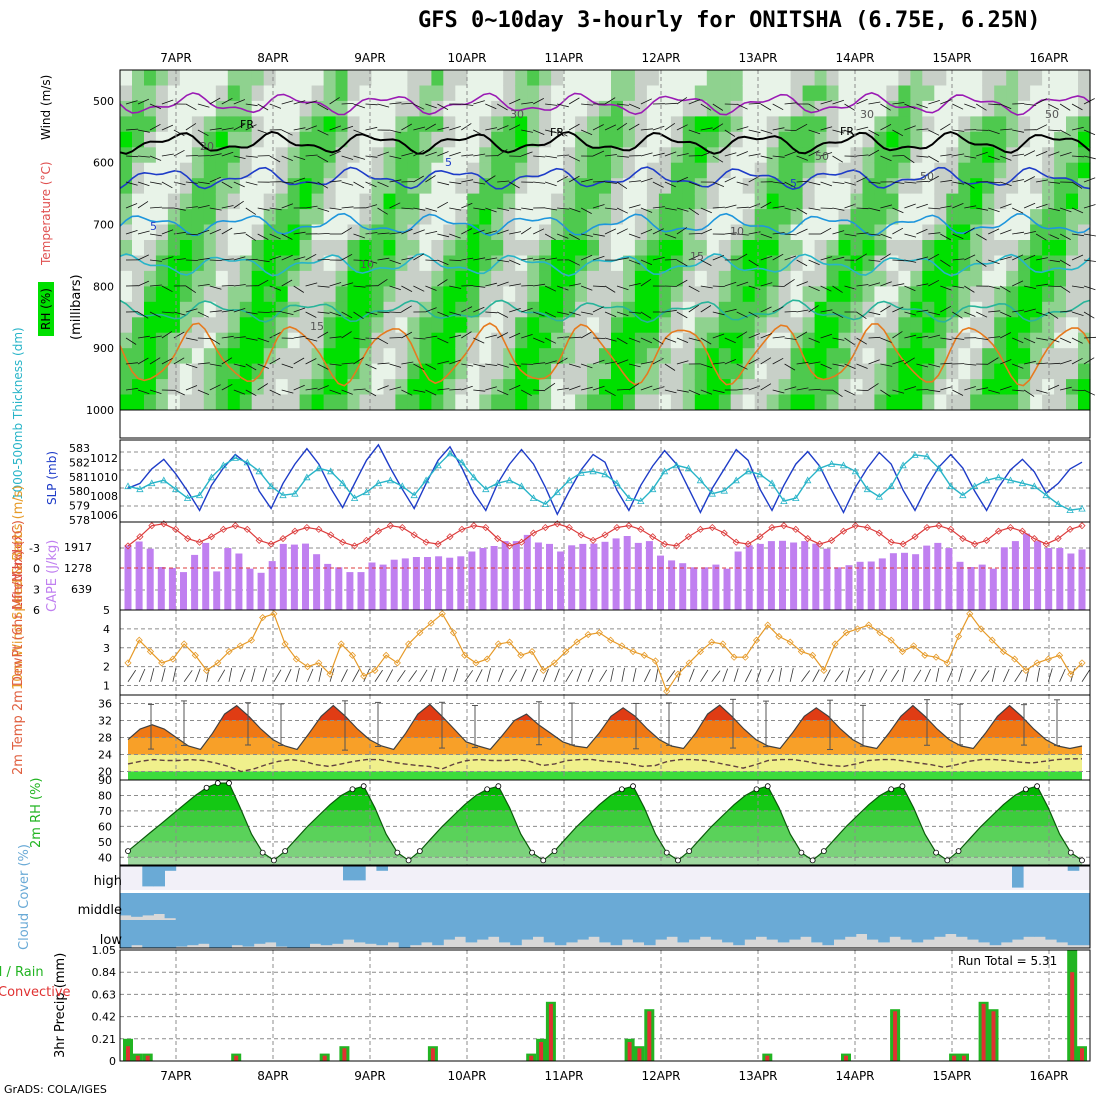 This screenshot has width=1100, height=1100. What do you see at coordinates (235, 457) in the screenshot?
I see `thickness-point` at bounding box center [235, 457].